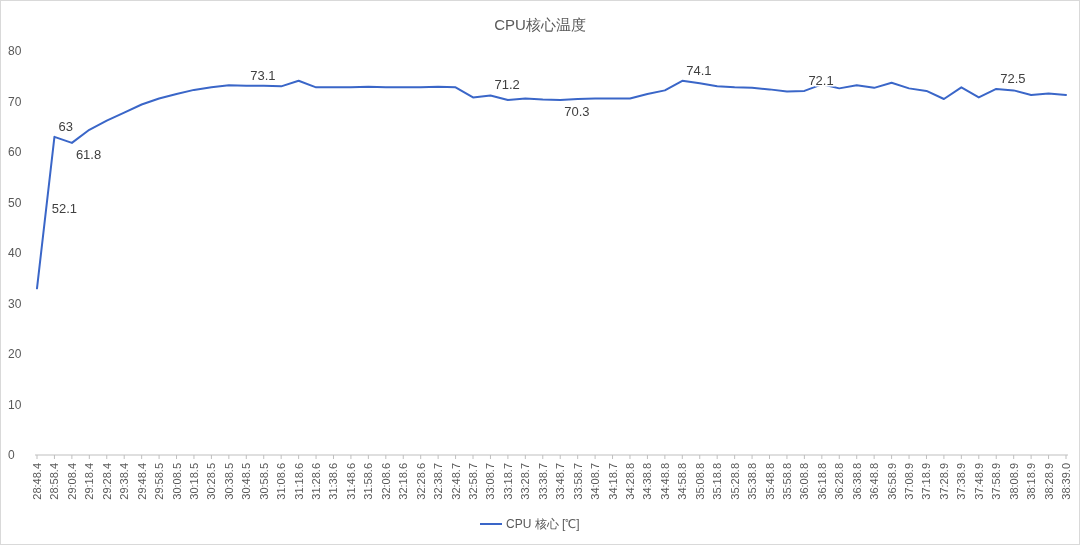 This screenshot has height=545, width=1080. Describe the element at coordinates (11, 455) in the screenshot. I see `y-tick-label: 0` at that location.